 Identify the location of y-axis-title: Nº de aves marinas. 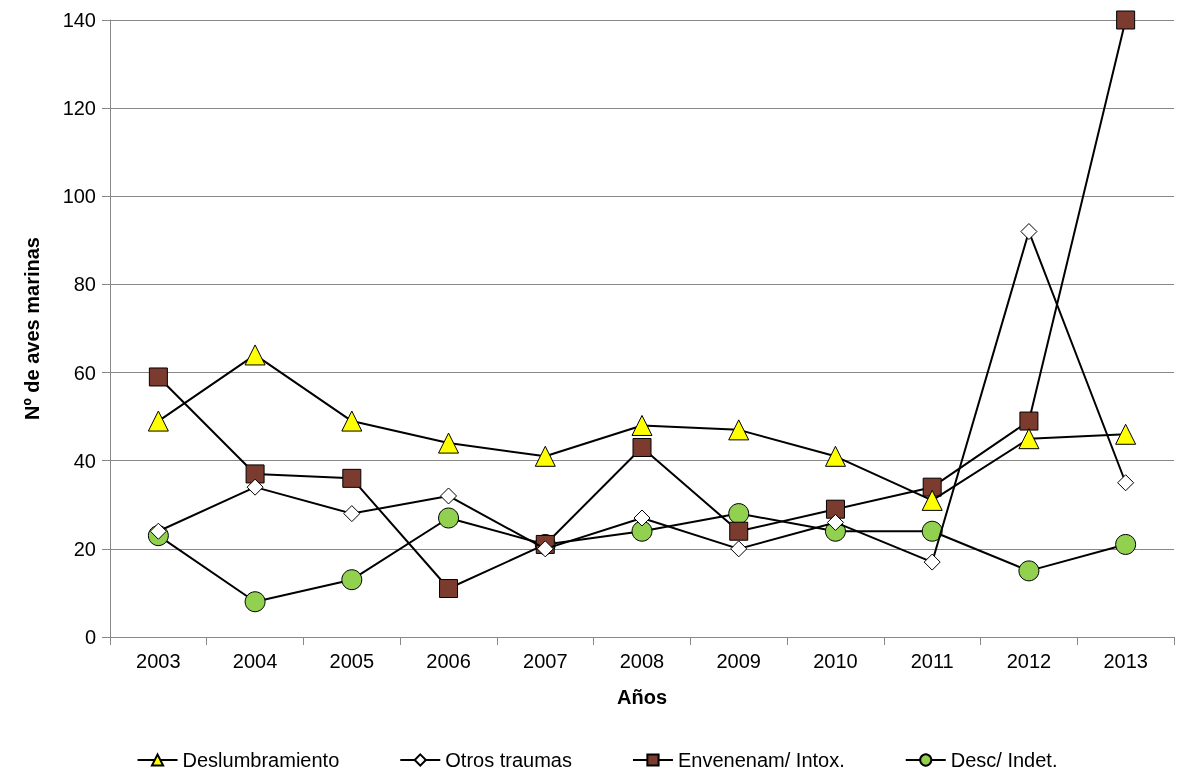
(32, 328).